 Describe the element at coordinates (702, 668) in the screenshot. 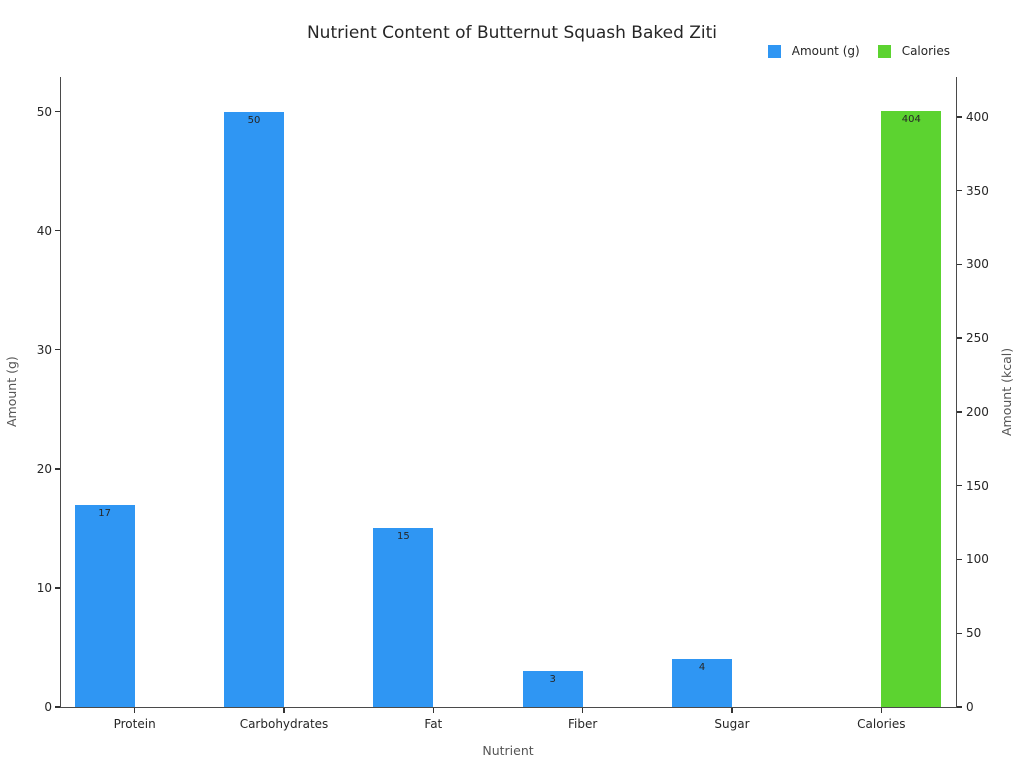

I see `bar-value-label: 4` at that location.